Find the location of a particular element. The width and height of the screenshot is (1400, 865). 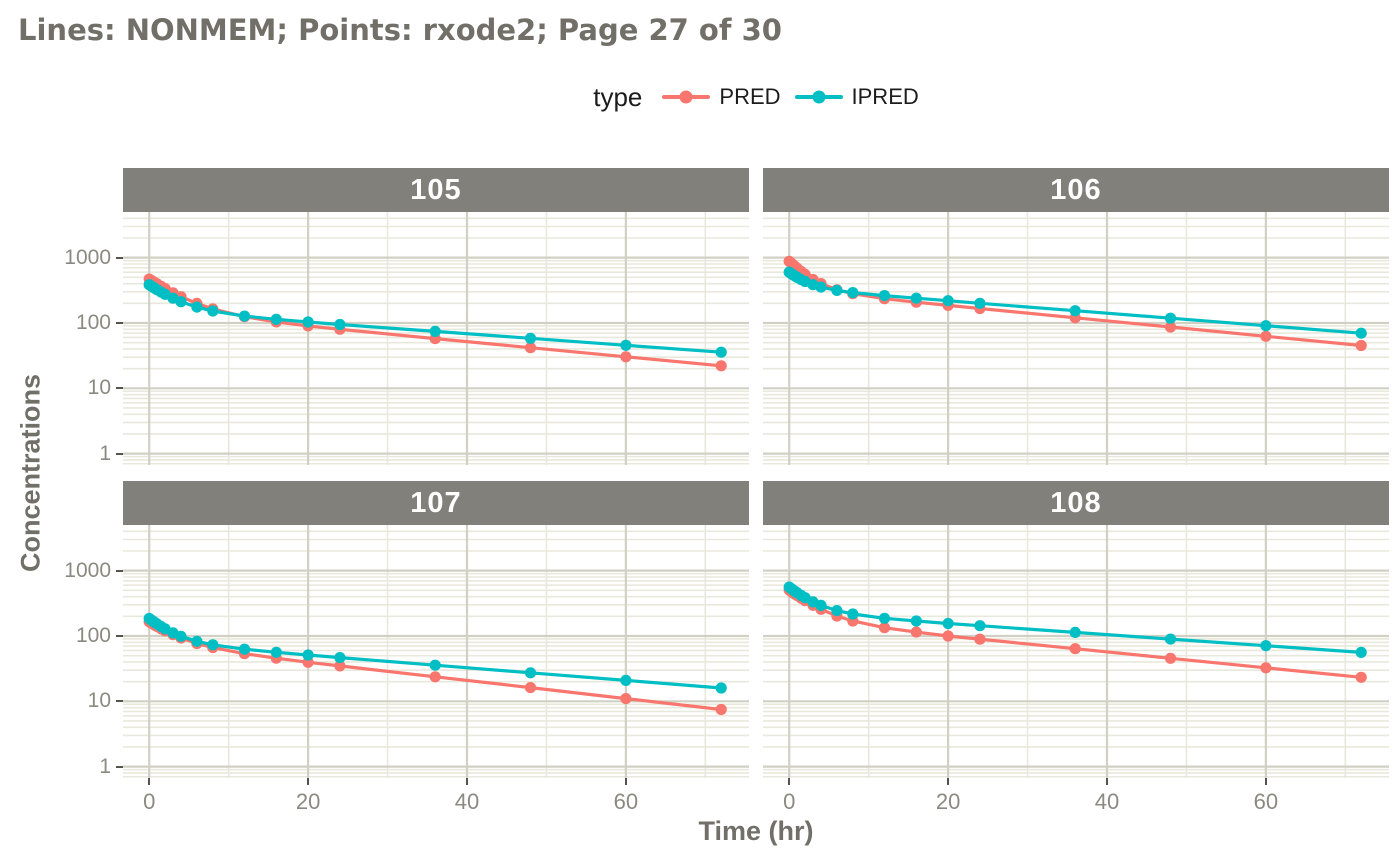

facet-strip-label: 106 is located at coordinates (1076, 189).